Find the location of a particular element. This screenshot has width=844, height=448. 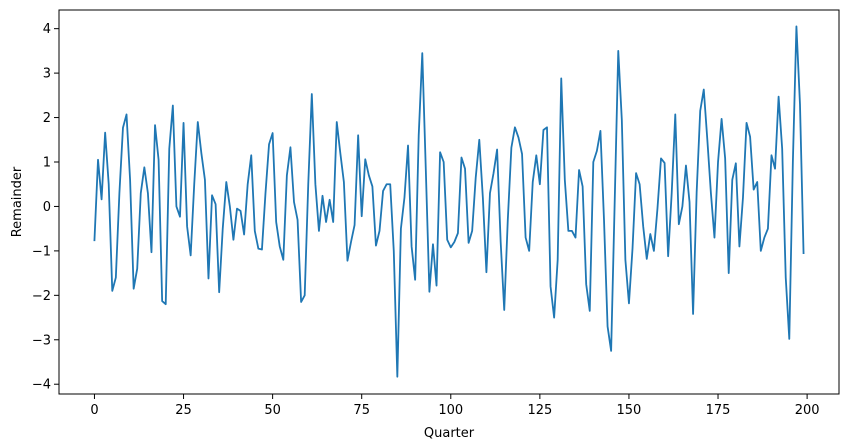

x-tick-label: 50 is located at coordinates (272, 410).